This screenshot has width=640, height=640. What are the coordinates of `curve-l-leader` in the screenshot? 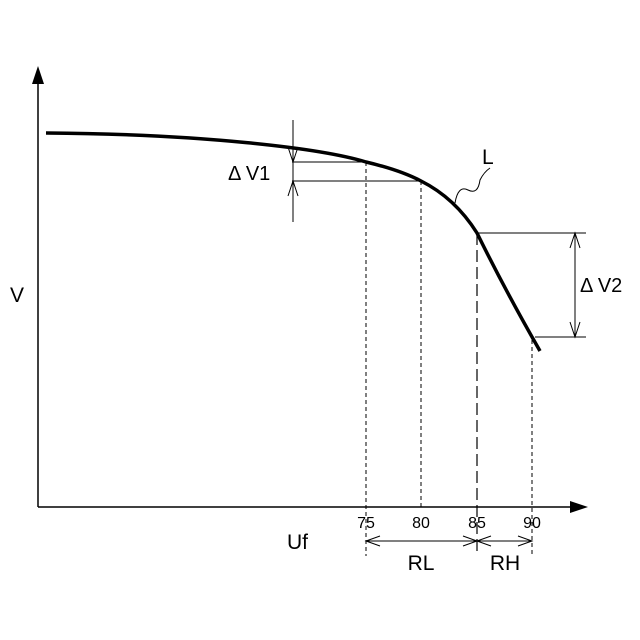 It's located at (472, 185).